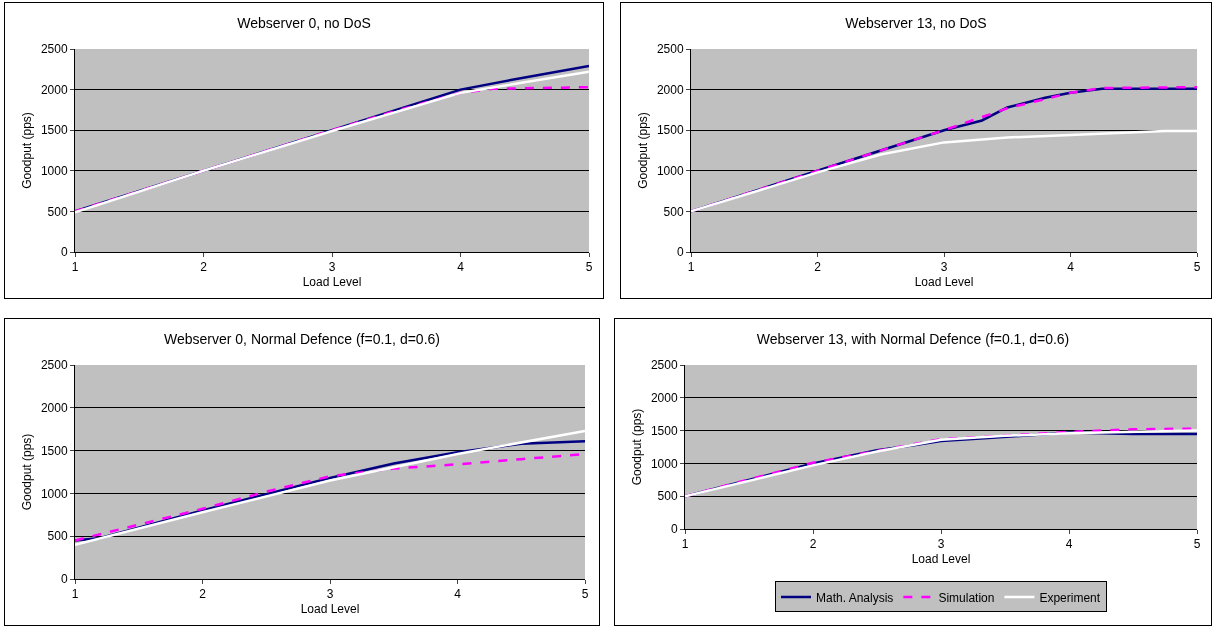  What do you see at coordinates (302, 339) in the screenshot?
I see `chart-title: Webserver 0, Normal Defence (f=0.1, d=0.6)` at bounding box center [302, 339].